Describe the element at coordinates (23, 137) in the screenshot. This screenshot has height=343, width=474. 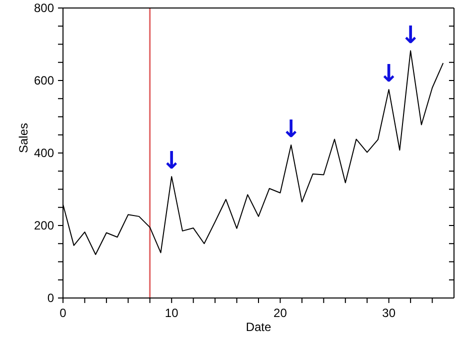
I see `y-axis-title: Sales` at that location.